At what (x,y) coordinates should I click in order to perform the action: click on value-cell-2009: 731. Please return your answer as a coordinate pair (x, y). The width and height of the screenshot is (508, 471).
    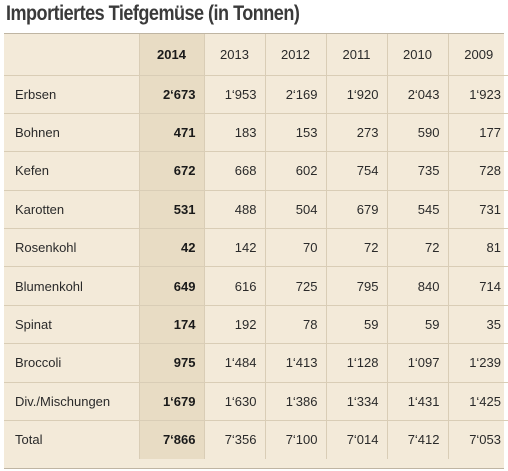
    Looking at the image, I should click on (477, 210).